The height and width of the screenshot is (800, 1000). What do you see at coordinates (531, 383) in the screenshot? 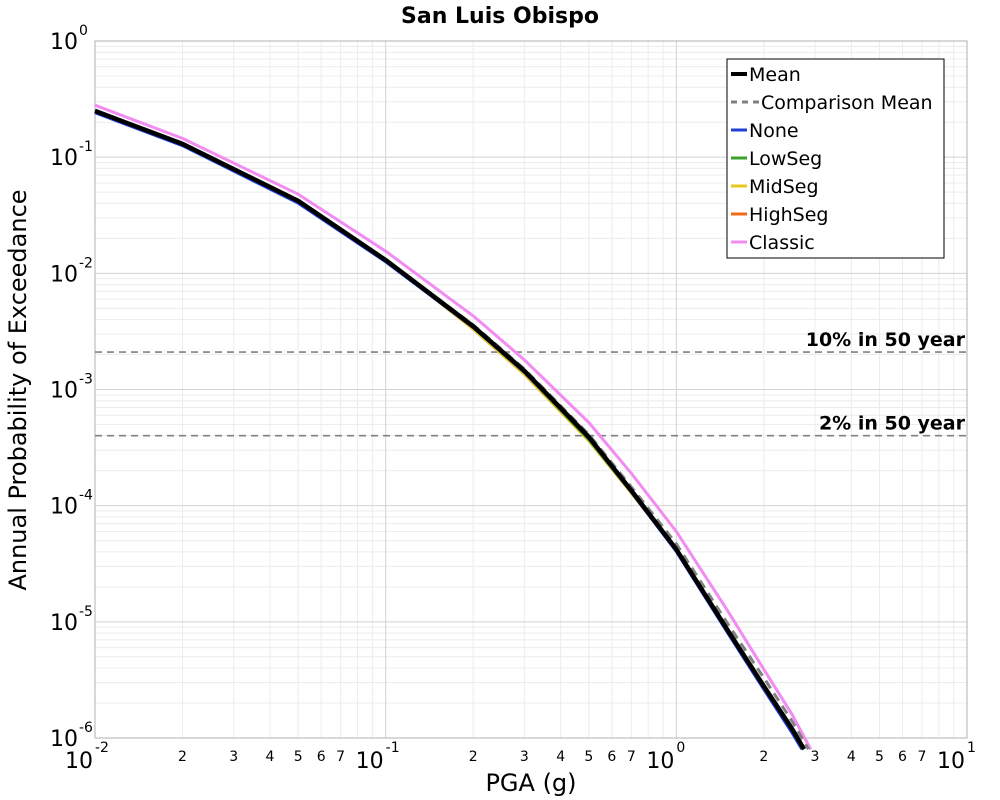
I see `reference-lines: 10% in 50 year 2% in 50 year` at bounding box center [531, 383].